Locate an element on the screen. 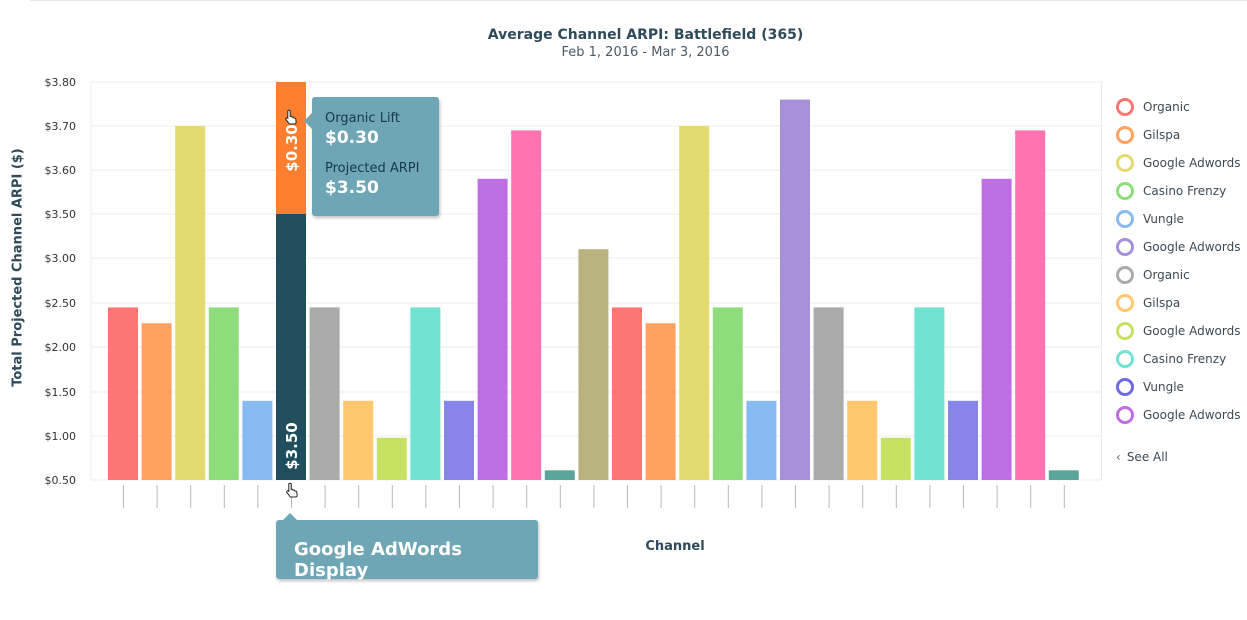  y-tick-label: $0.50 is located at coordinates (61, 480).